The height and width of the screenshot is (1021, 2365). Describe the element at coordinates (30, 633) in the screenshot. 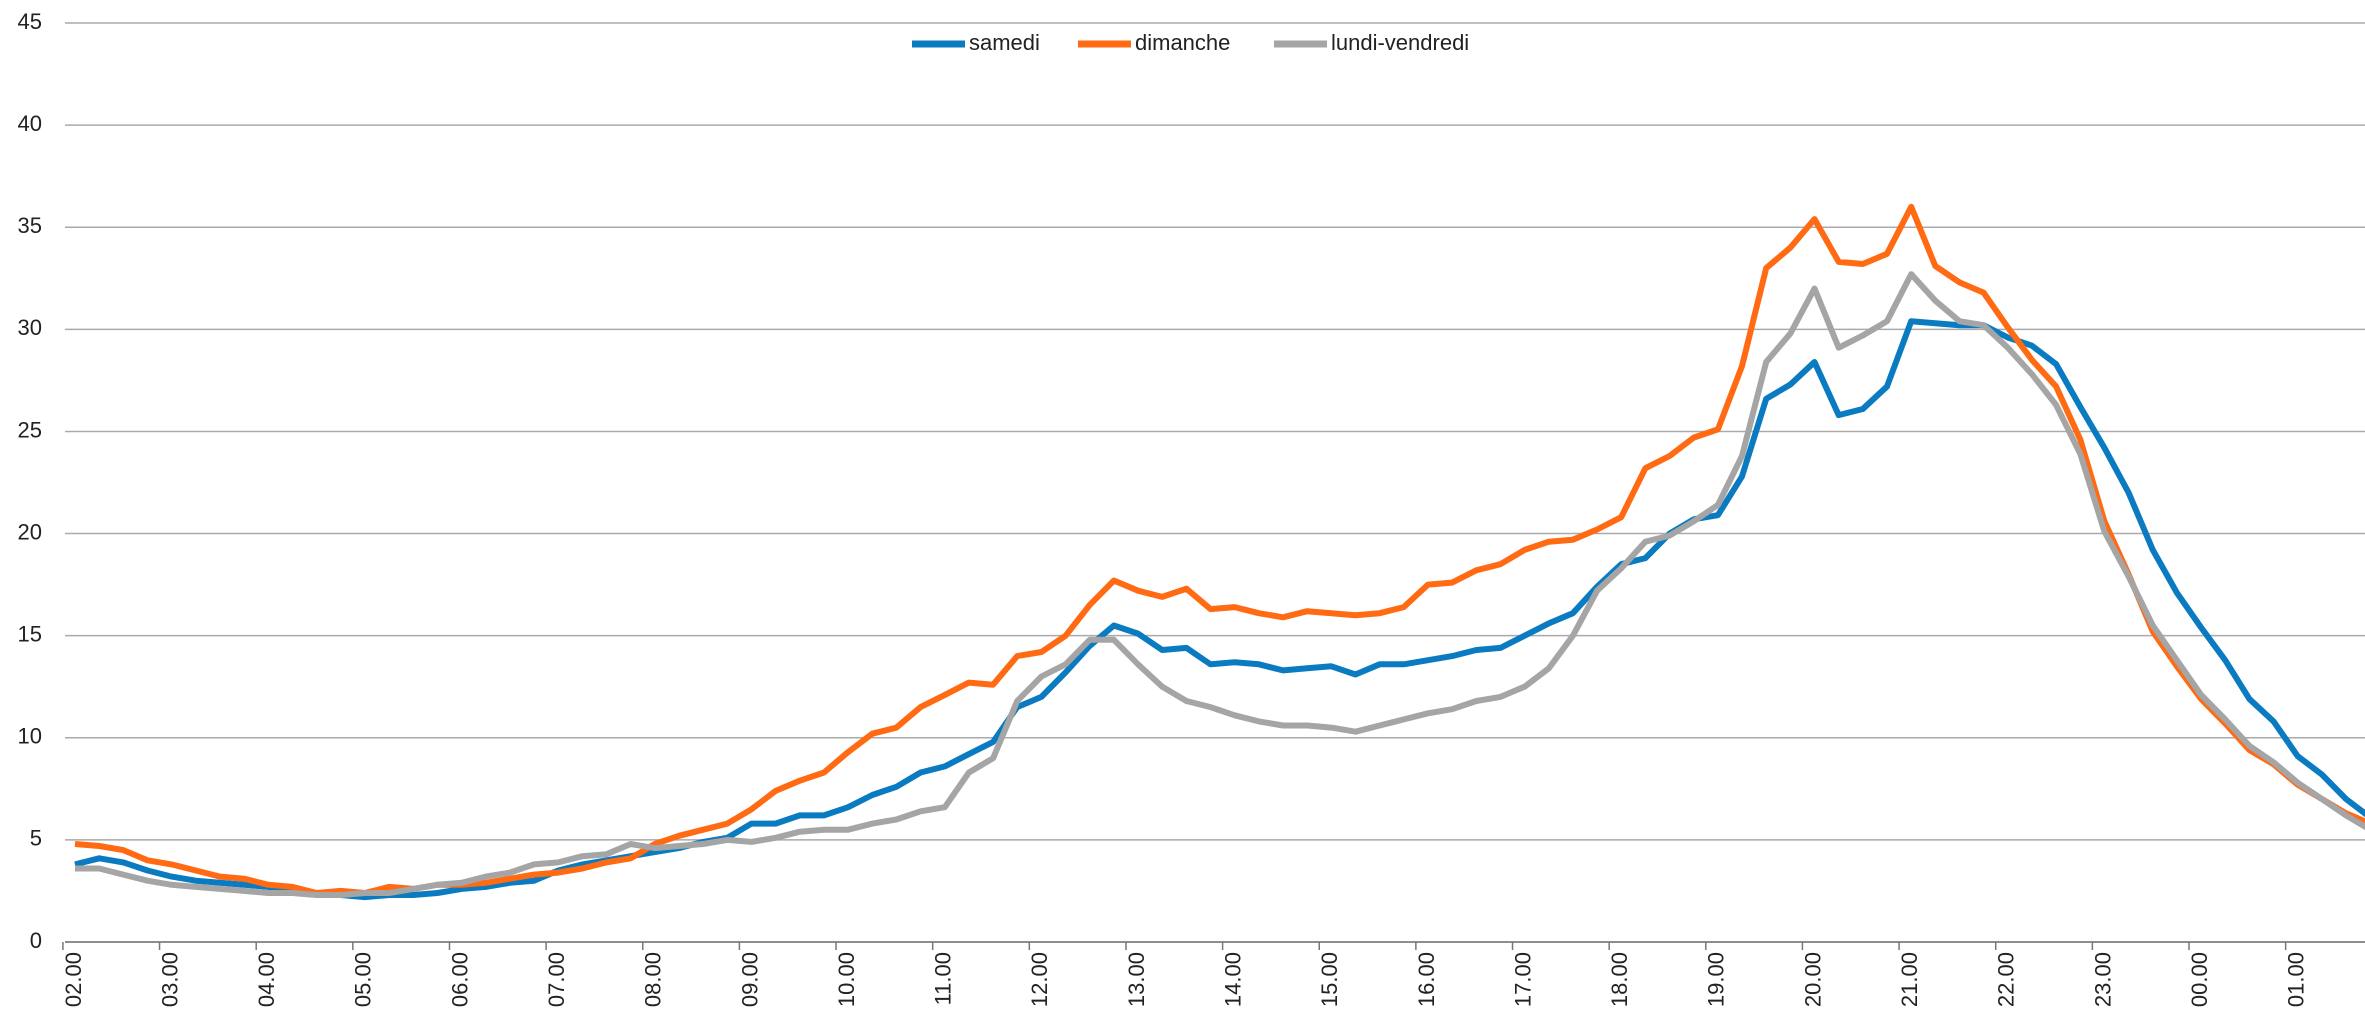

I see `y-tick-label: 15` at that location.